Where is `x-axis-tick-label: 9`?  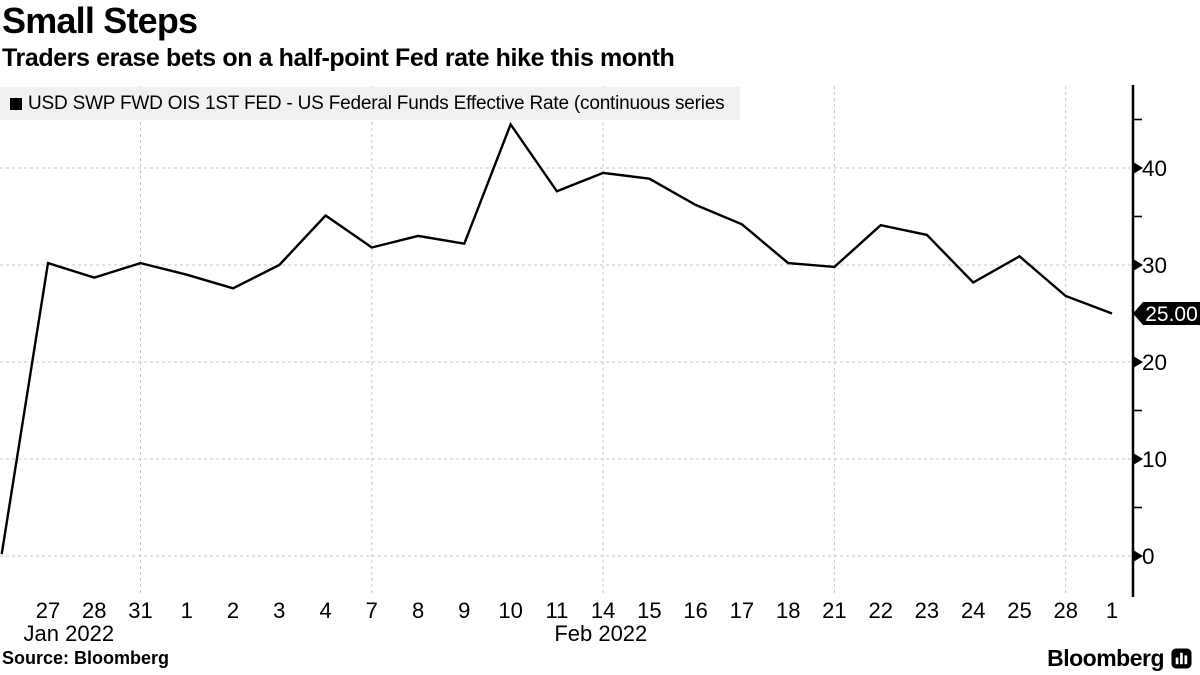 x-axis-tick-label: 9 is located at coordinates (464, 610).